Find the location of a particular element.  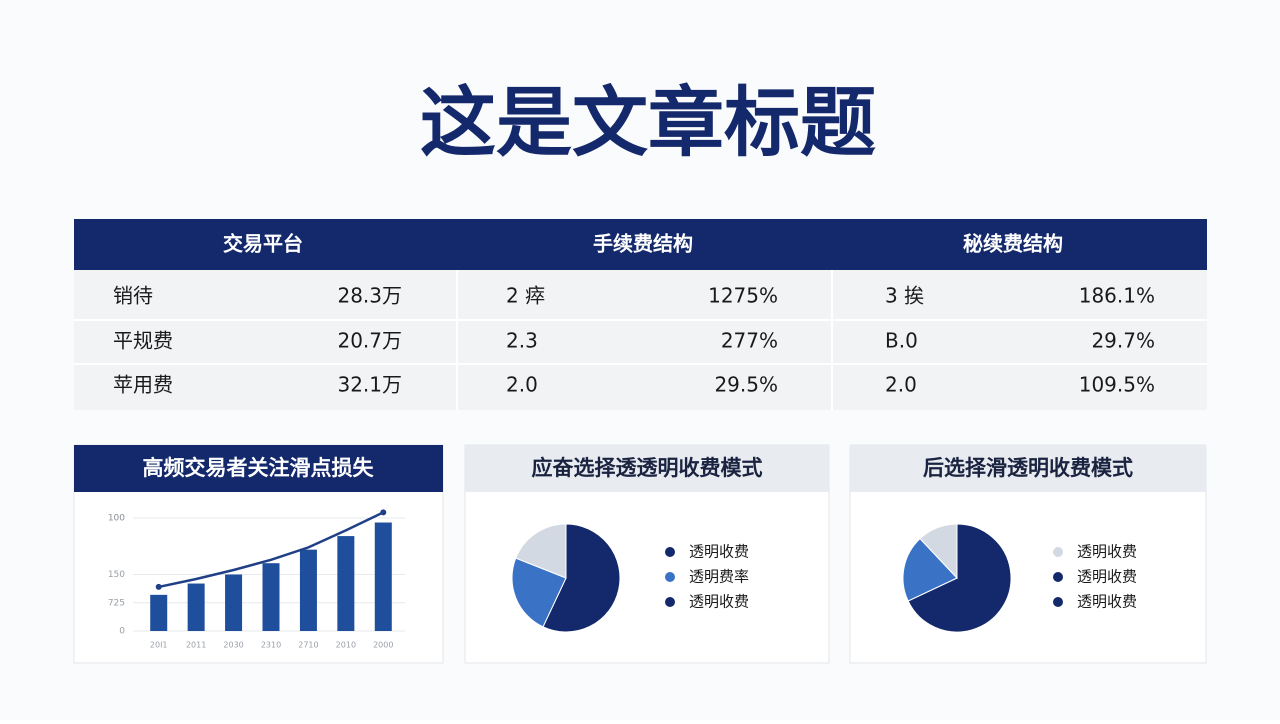

chart-title: 应奋选择透透明收费模式 is located at coordinates (647, 468).